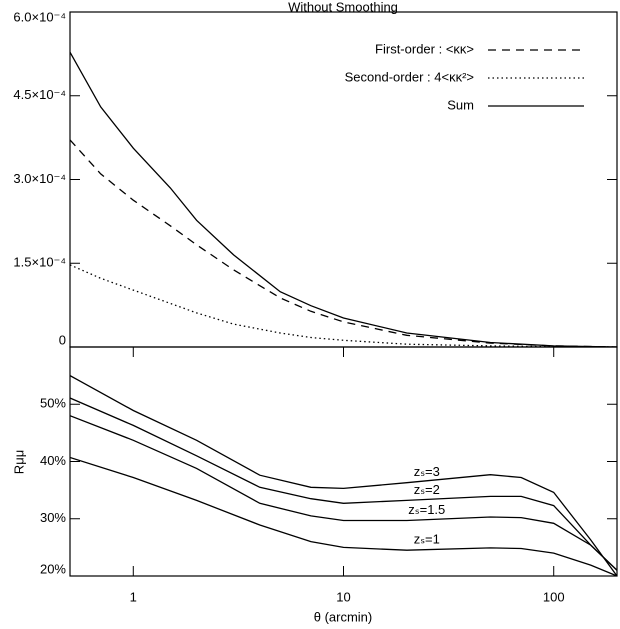 This screenshot has width=620, height=629. Describe the element at coordinates (53, 568) in the screenshot. I see `y-tick-label: 20%` at that location.